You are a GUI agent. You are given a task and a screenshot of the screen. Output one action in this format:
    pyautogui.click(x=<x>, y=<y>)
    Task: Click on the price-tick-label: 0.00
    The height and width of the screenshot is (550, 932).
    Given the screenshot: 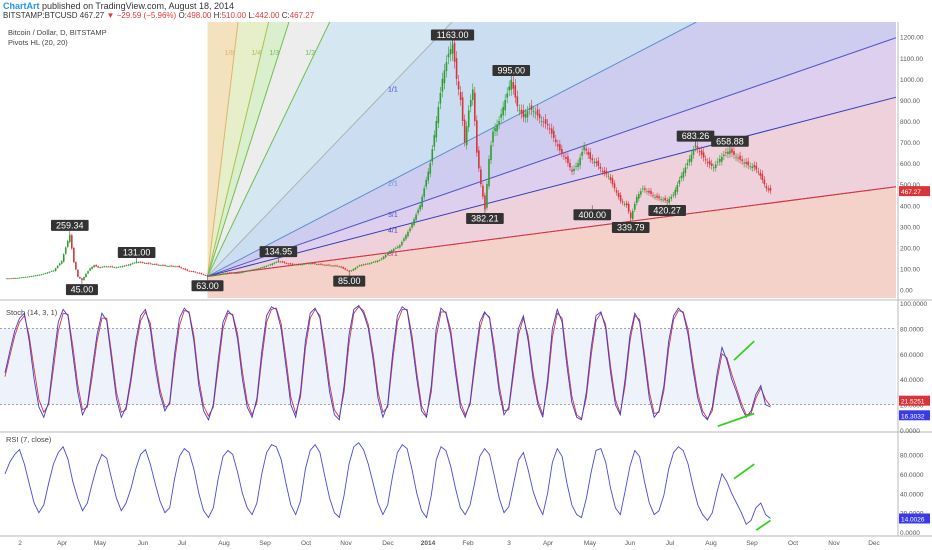 What is the action you would take?
    pyautogui.click(x=906, y=291)
    